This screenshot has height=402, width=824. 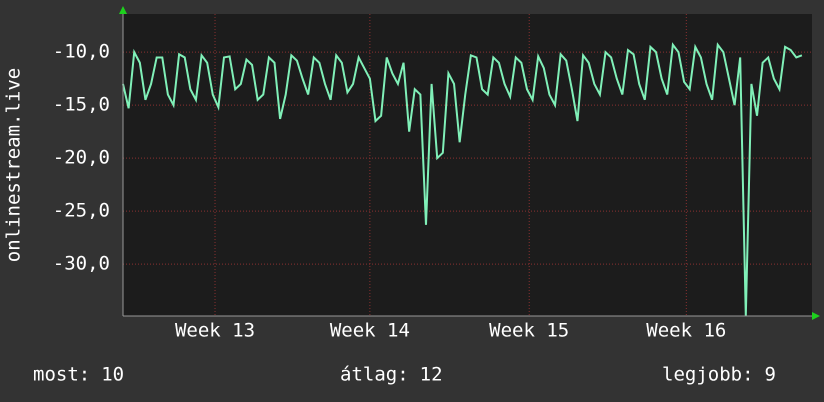 What do you see at coordinates (81, 105) in the screenshot?
I see `y-tick-label: -15,0` at bounding box center [81, 105].